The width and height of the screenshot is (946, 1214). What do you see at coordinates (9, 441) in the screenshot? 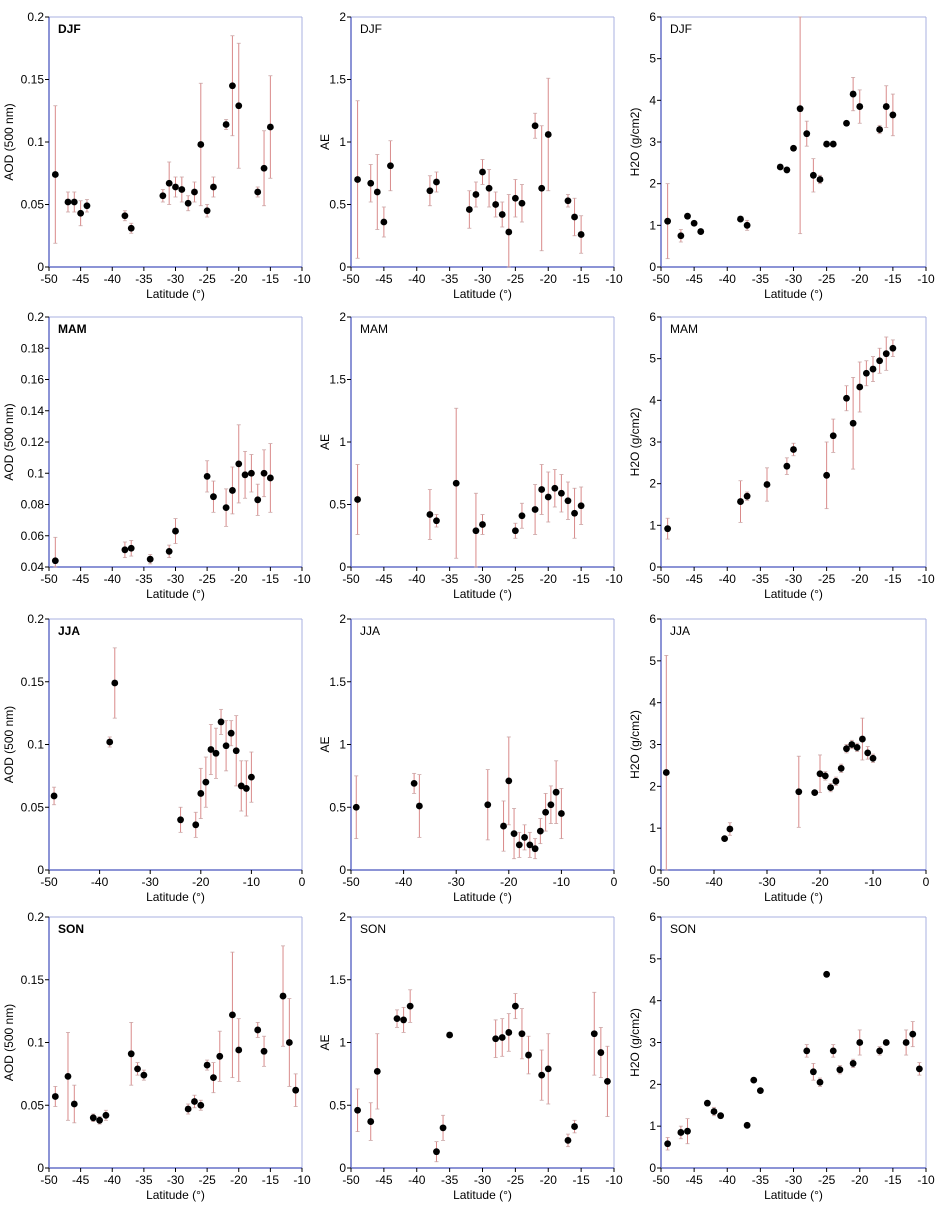
I see `y-axis-label: AOD (500 nm)` at bounding box center [9, 441].